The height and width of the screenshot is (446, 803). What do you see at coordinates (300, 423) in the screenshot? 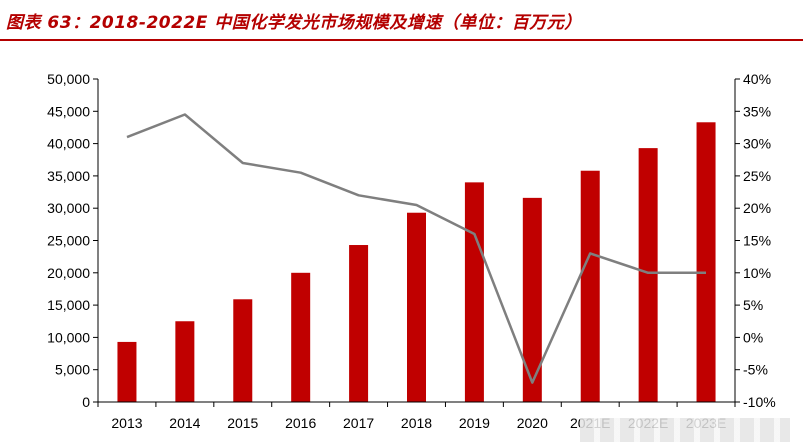
I see `x-tick-label: 2016` at bounding box center [300, 423].